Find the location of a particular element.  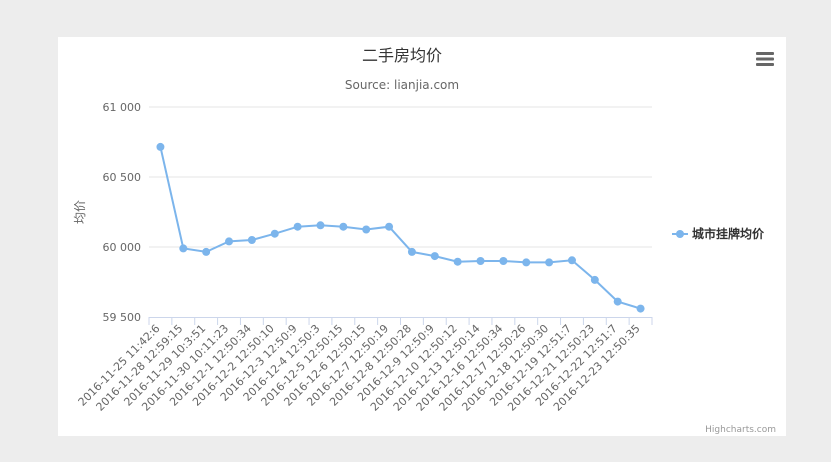

legend-item: 城市挂牌均价 is located at coordinates (718, 233).